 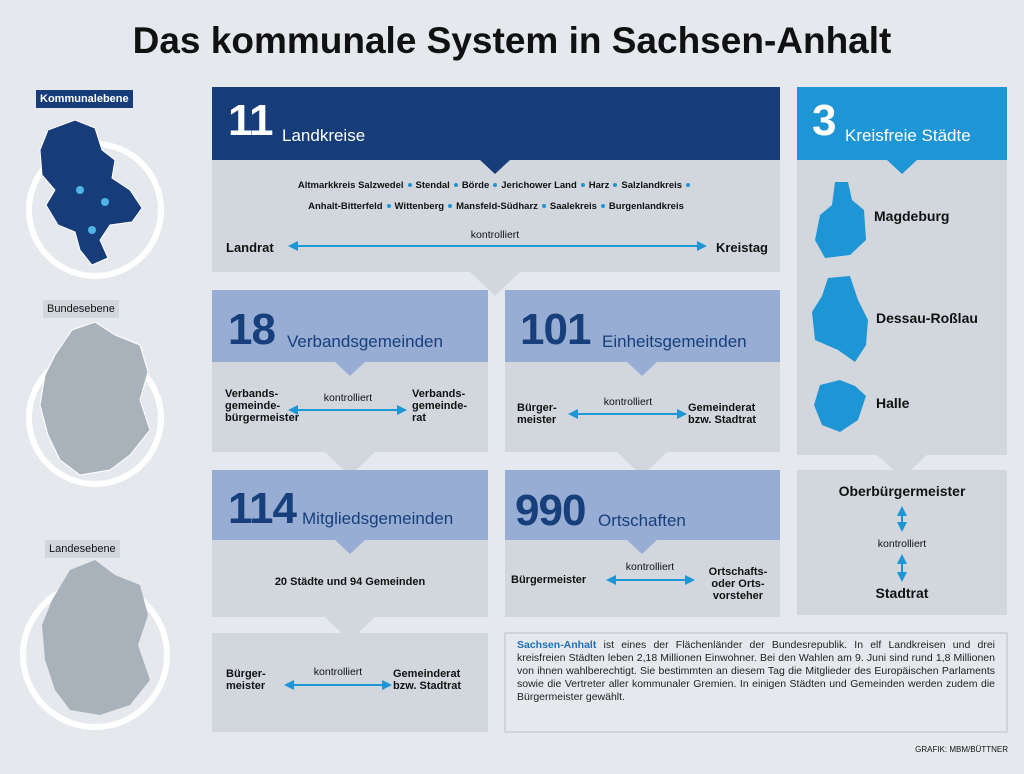 What do you see at coordinates (912, 216) in the screenshot?
I see `city: Magdeburg` at bounding box center [912, 216].